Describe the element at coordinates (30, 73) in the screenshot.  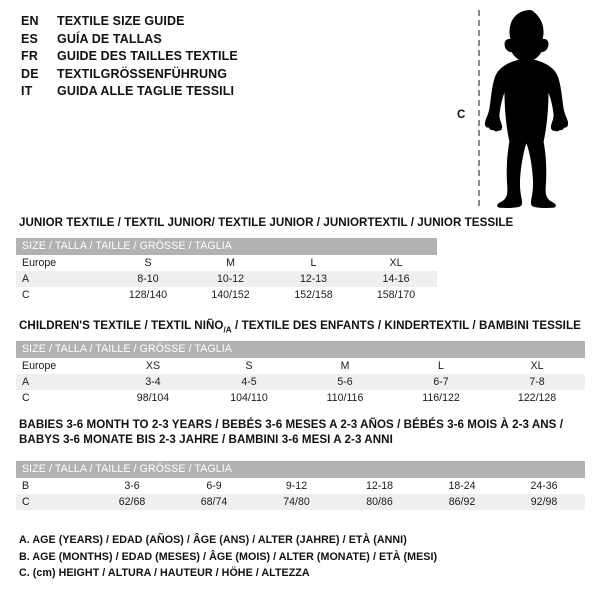
I see `language-code-de: DE` at that location.